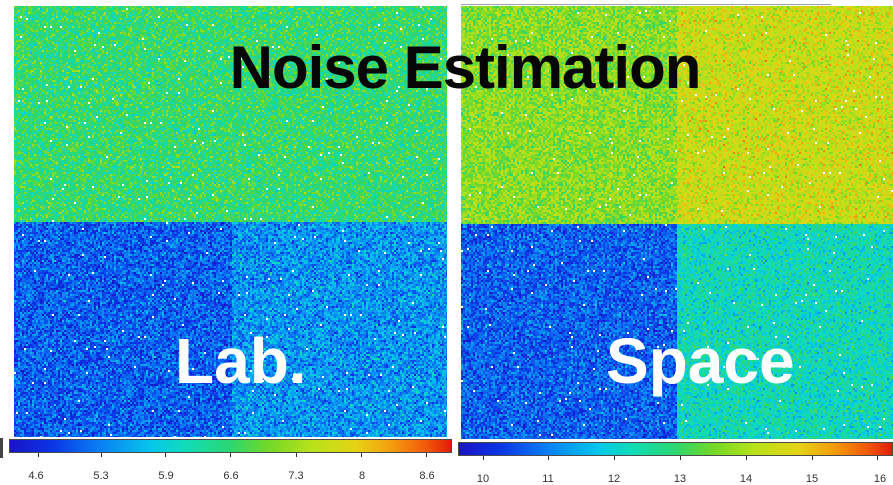  Describe the element at coordinates (483, 479) in the screenshot. I see `space-colorbar-tick-label: 10` at that location.